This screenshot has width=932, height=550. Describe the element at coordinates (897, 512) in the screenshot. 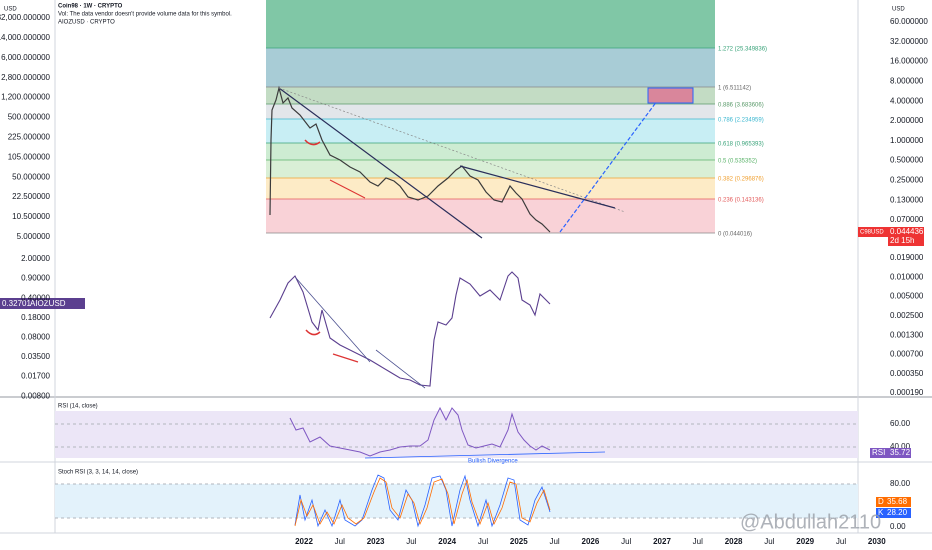

I see `stoch-k-value: 28.20` at that location.